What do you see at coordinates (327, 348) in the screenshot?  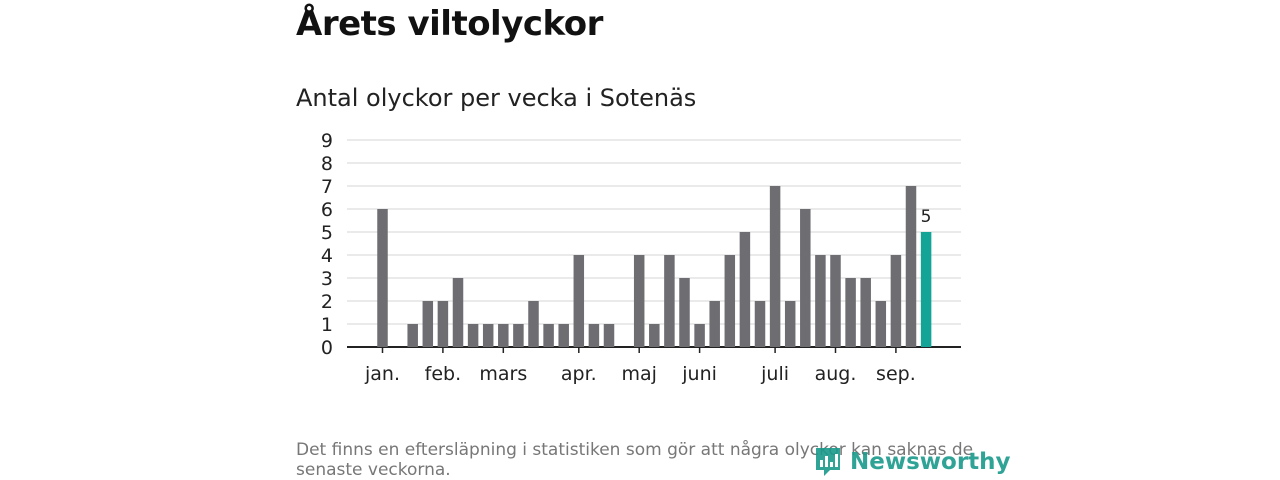 I see `y-tick-label: 0` at bounding box center [327, 348].